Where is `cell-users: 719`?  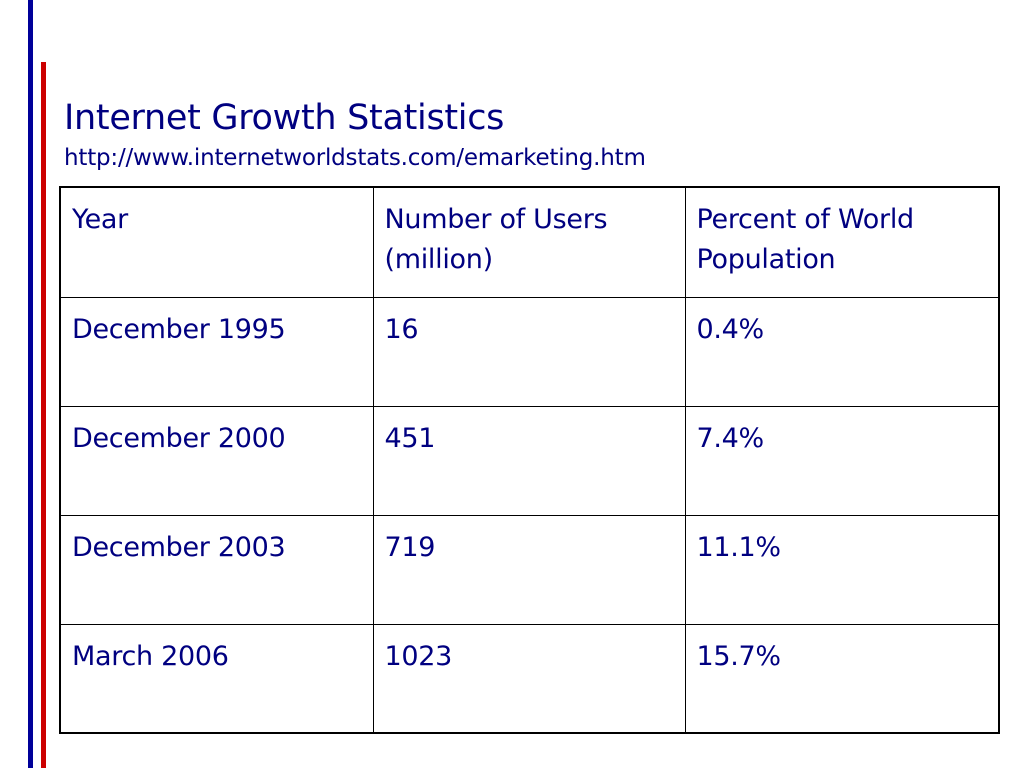 cell-users: 719 is located at coordinates (529, 569).